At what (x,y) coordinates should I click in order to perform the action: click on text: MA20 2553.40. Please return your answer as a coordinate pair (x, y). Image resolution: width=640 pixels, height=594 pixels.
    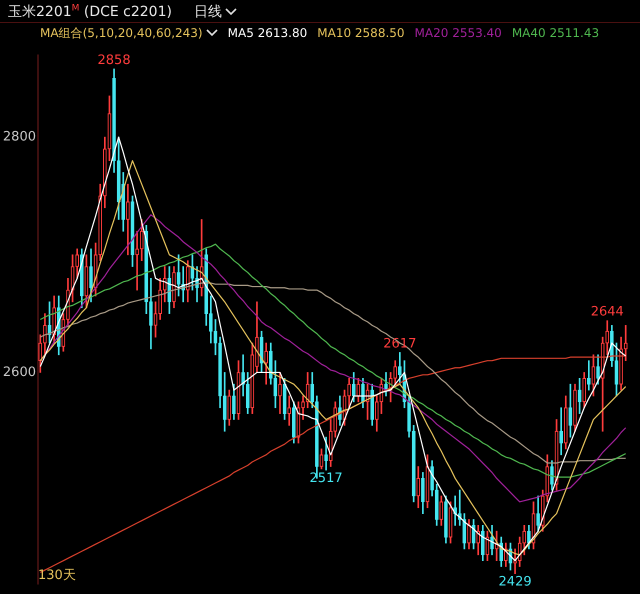
    Looking at the image, I should click on (458, 33).